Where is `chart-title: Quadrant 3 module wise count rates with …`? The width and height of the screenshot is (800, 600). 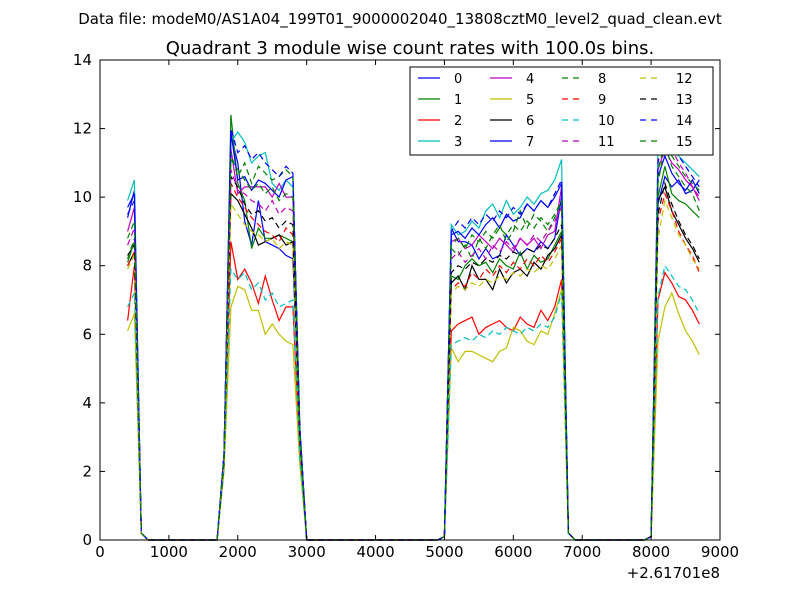 chart-title: Quadrant 3 module wise count rates with … is located at coordinates (410, 48).